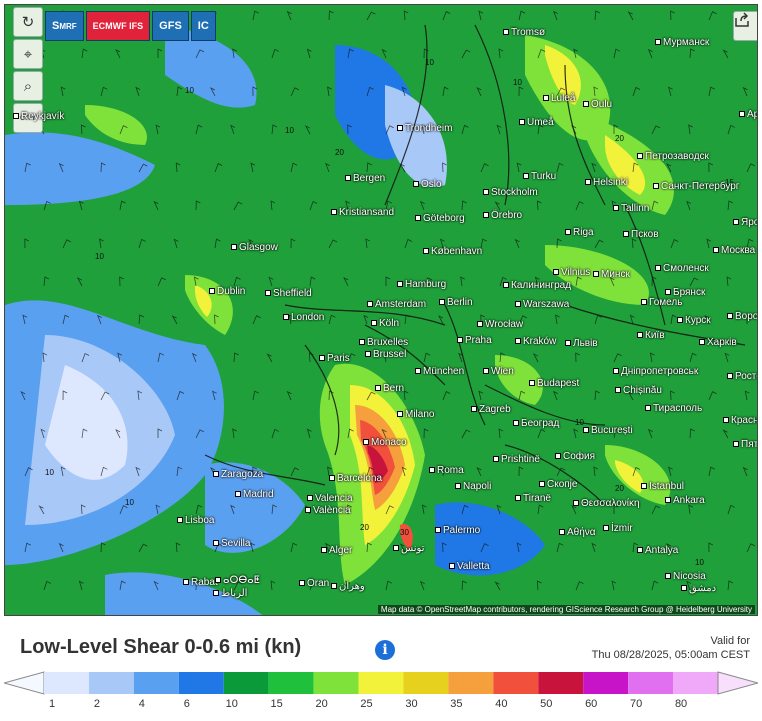  What do you see at coordinates (524, 32) in the screenshot?
I see `city-label: Tromsø` at bounding box center [524, 32].